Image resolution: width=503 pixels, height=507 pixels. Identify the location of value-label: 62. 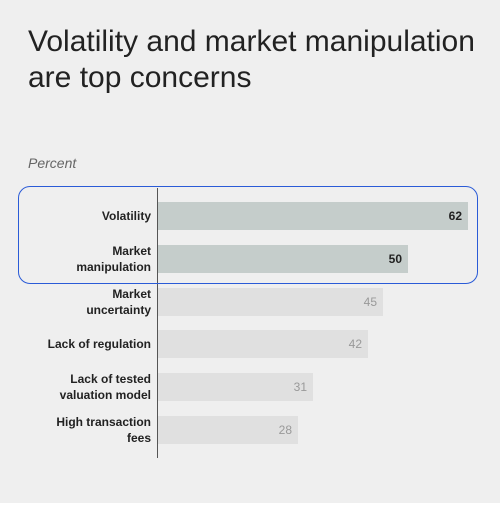
(455, 216).